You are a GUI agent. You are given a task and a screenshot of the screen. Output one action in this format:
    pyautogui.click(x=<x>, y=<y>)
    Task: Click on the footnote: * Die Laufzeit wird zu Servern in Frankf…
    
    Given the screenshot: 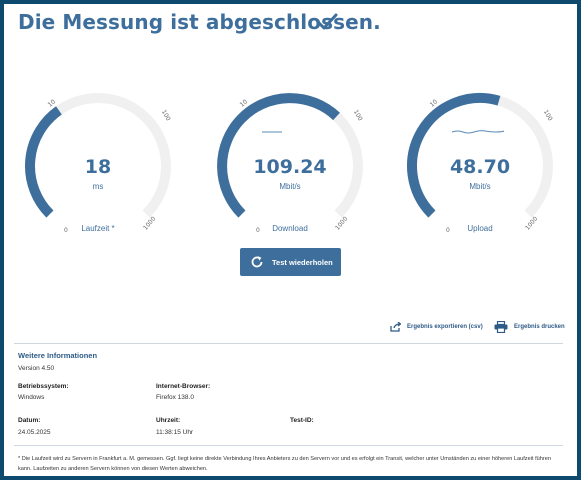 What is the action you would take?
    pyautogui.click(x=284, y=464)
    